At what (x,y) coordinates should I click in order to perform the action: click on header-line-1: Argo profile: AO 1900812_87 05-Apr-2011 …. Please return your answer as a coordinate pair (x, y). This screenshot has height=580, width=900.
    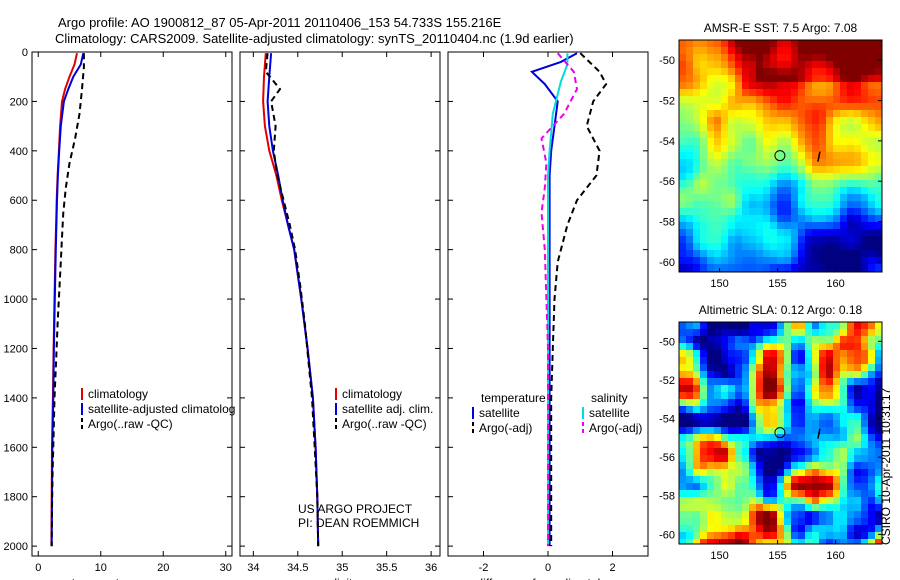
    Looking at the image, I should click on (280, 22).